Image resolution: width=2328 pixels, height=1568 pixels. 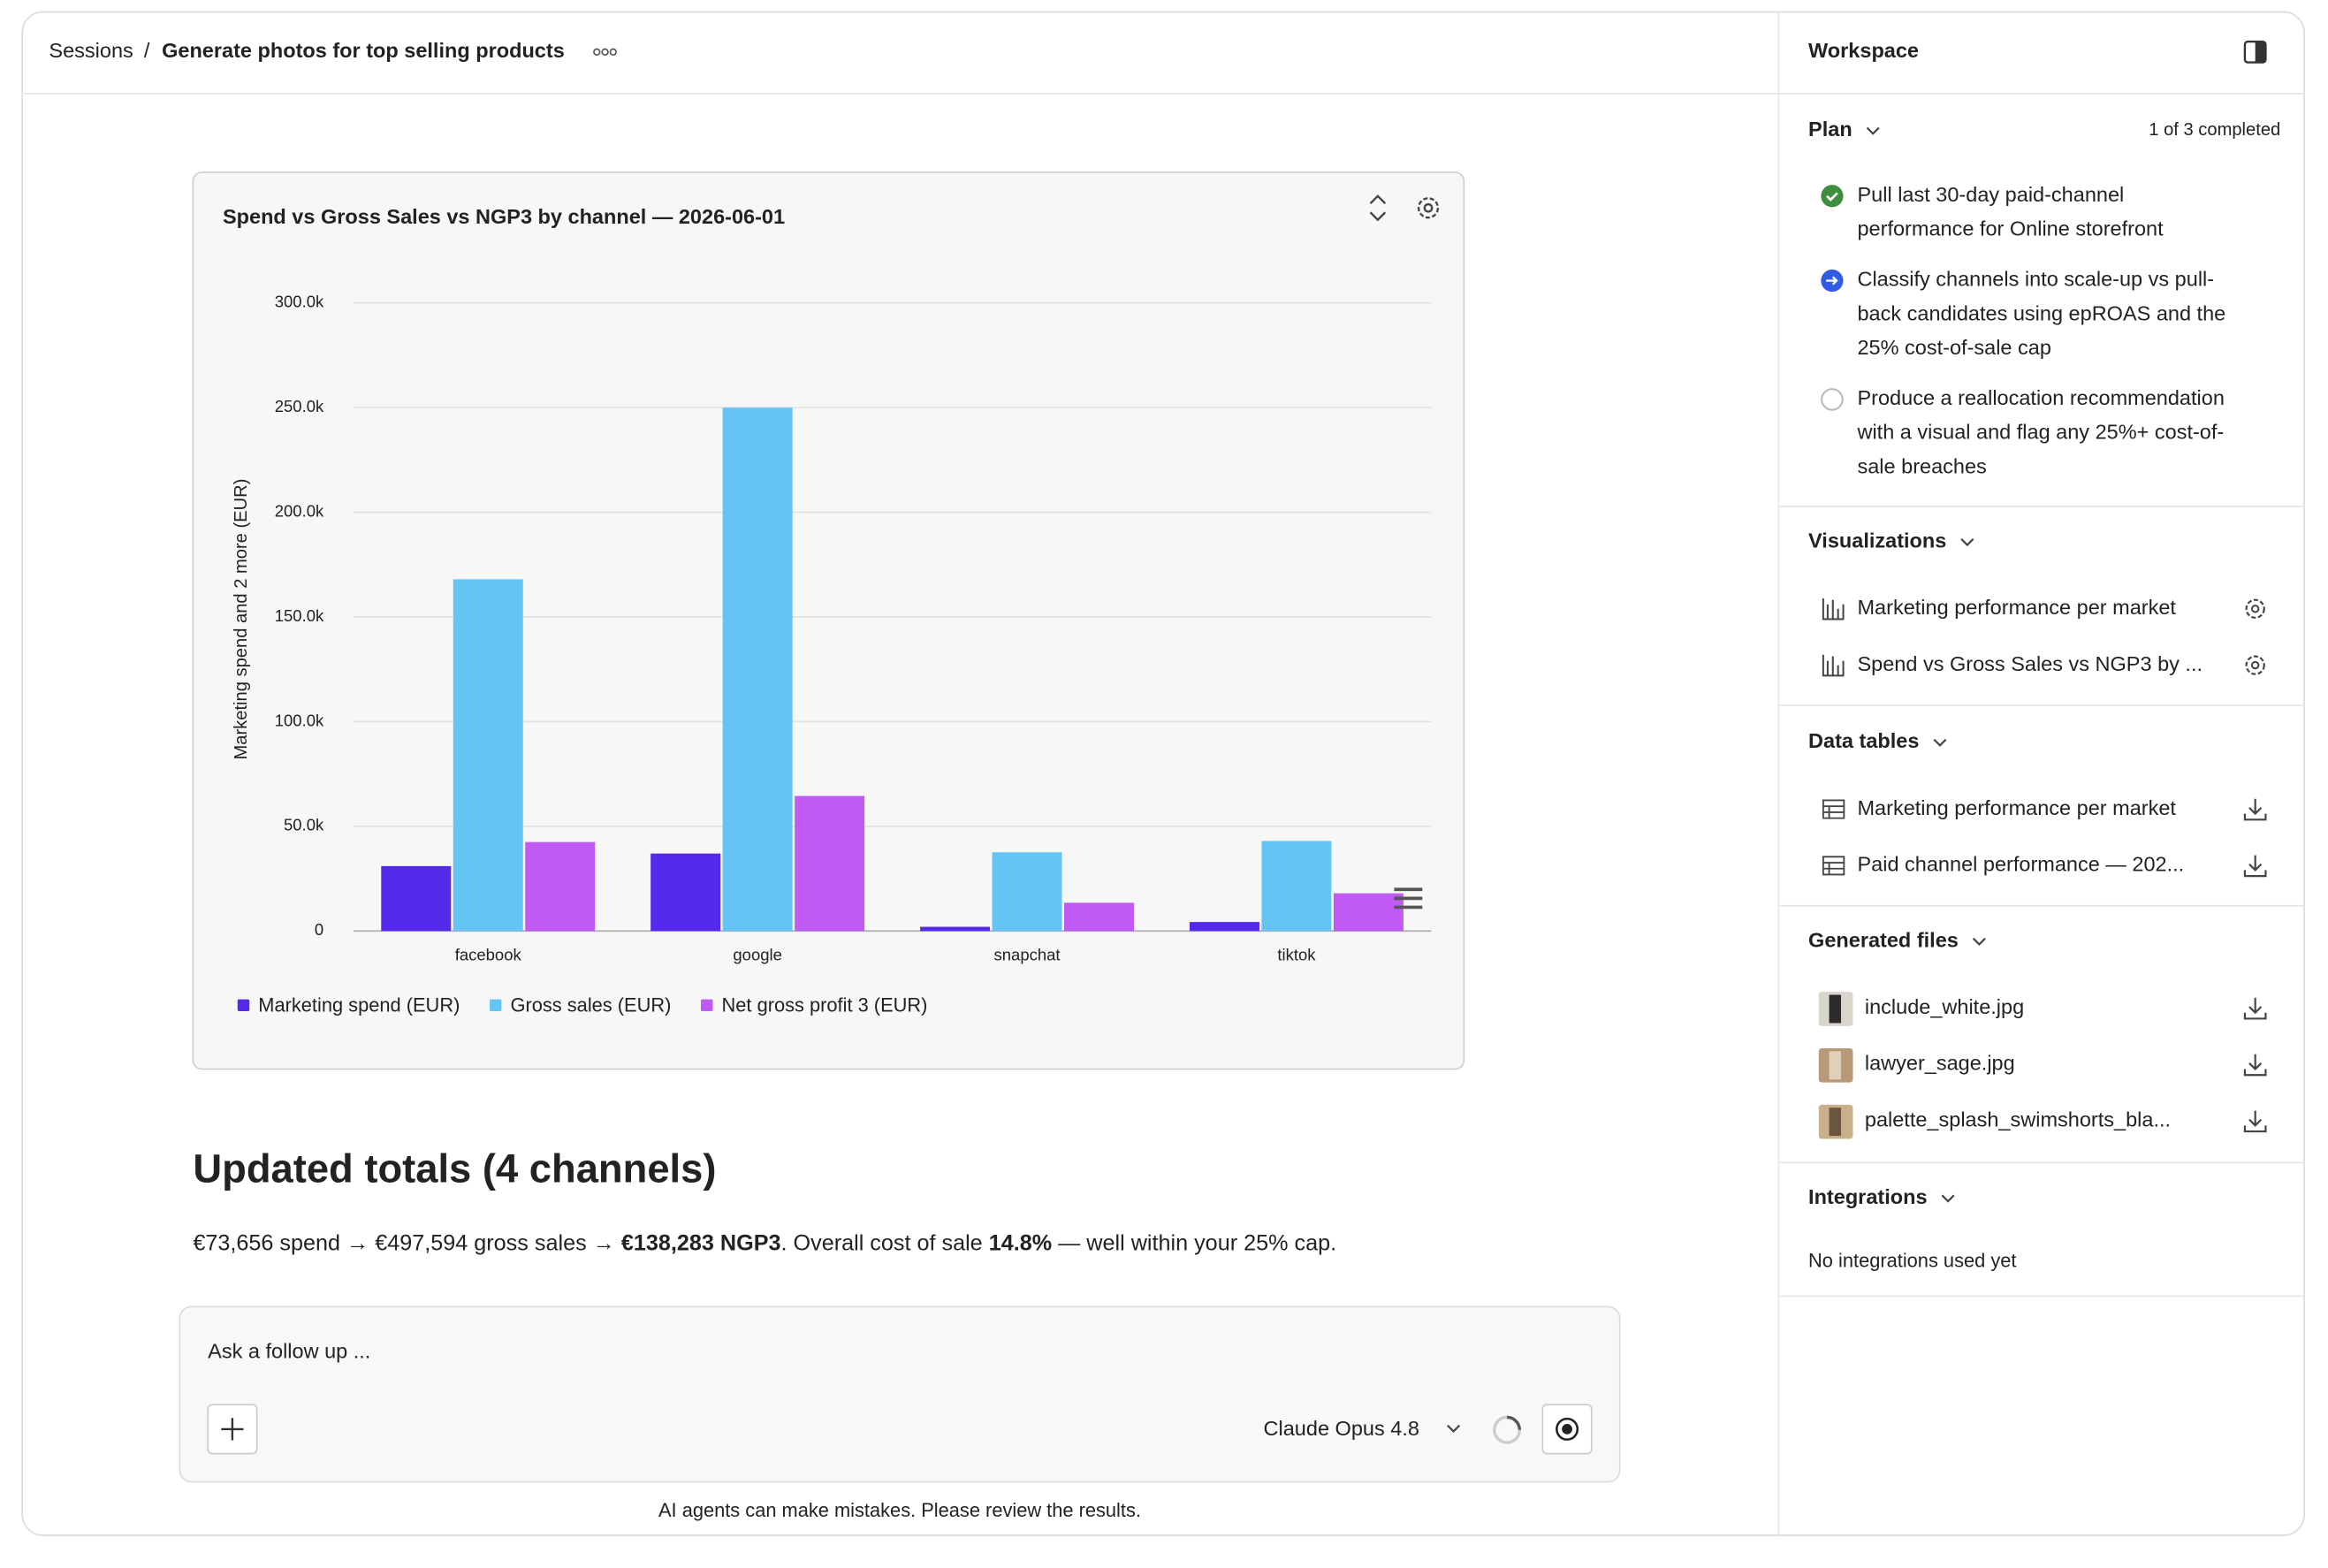 What do you see at coordinates (900, 1394) in the screenshot?
I see `composer` at bounding box center [900, 1394].